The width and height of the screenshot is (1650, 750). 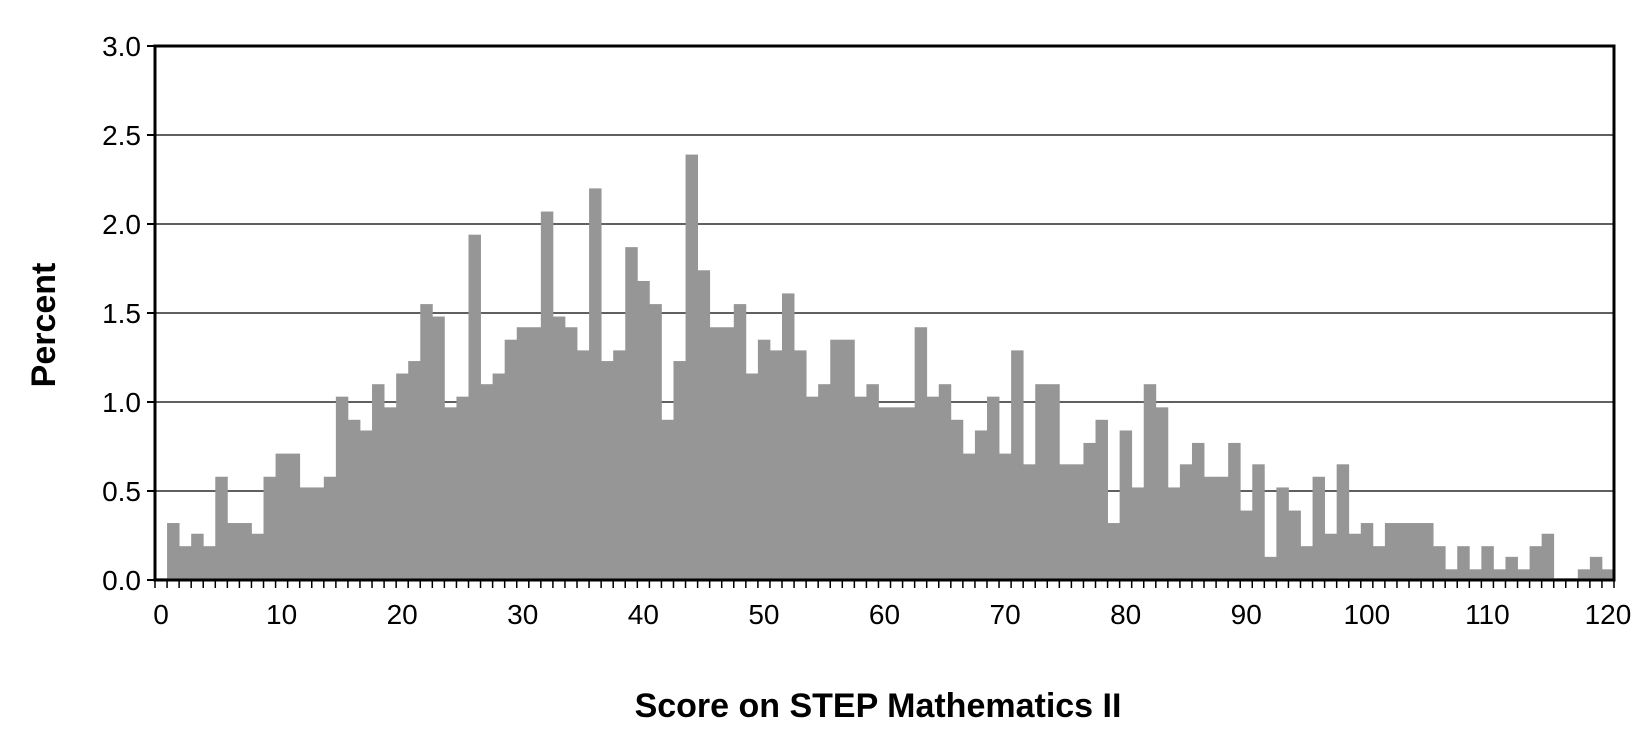 What do you see at coordinates (121, 402) in the screenshot?
I see `y-tick-label: 1.0` at bounding box center [121, 402].